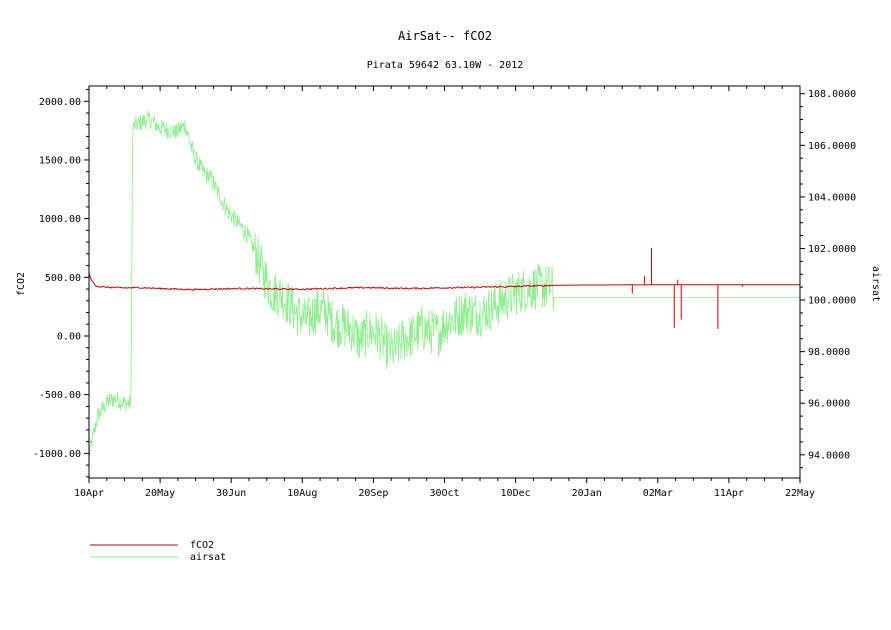 This screenshot has height=630, width=891. What do you see at coordinates (729, 493) in the screenshot?
I see `x-tick-label: 11Apr` at bounding box center [729, 493].